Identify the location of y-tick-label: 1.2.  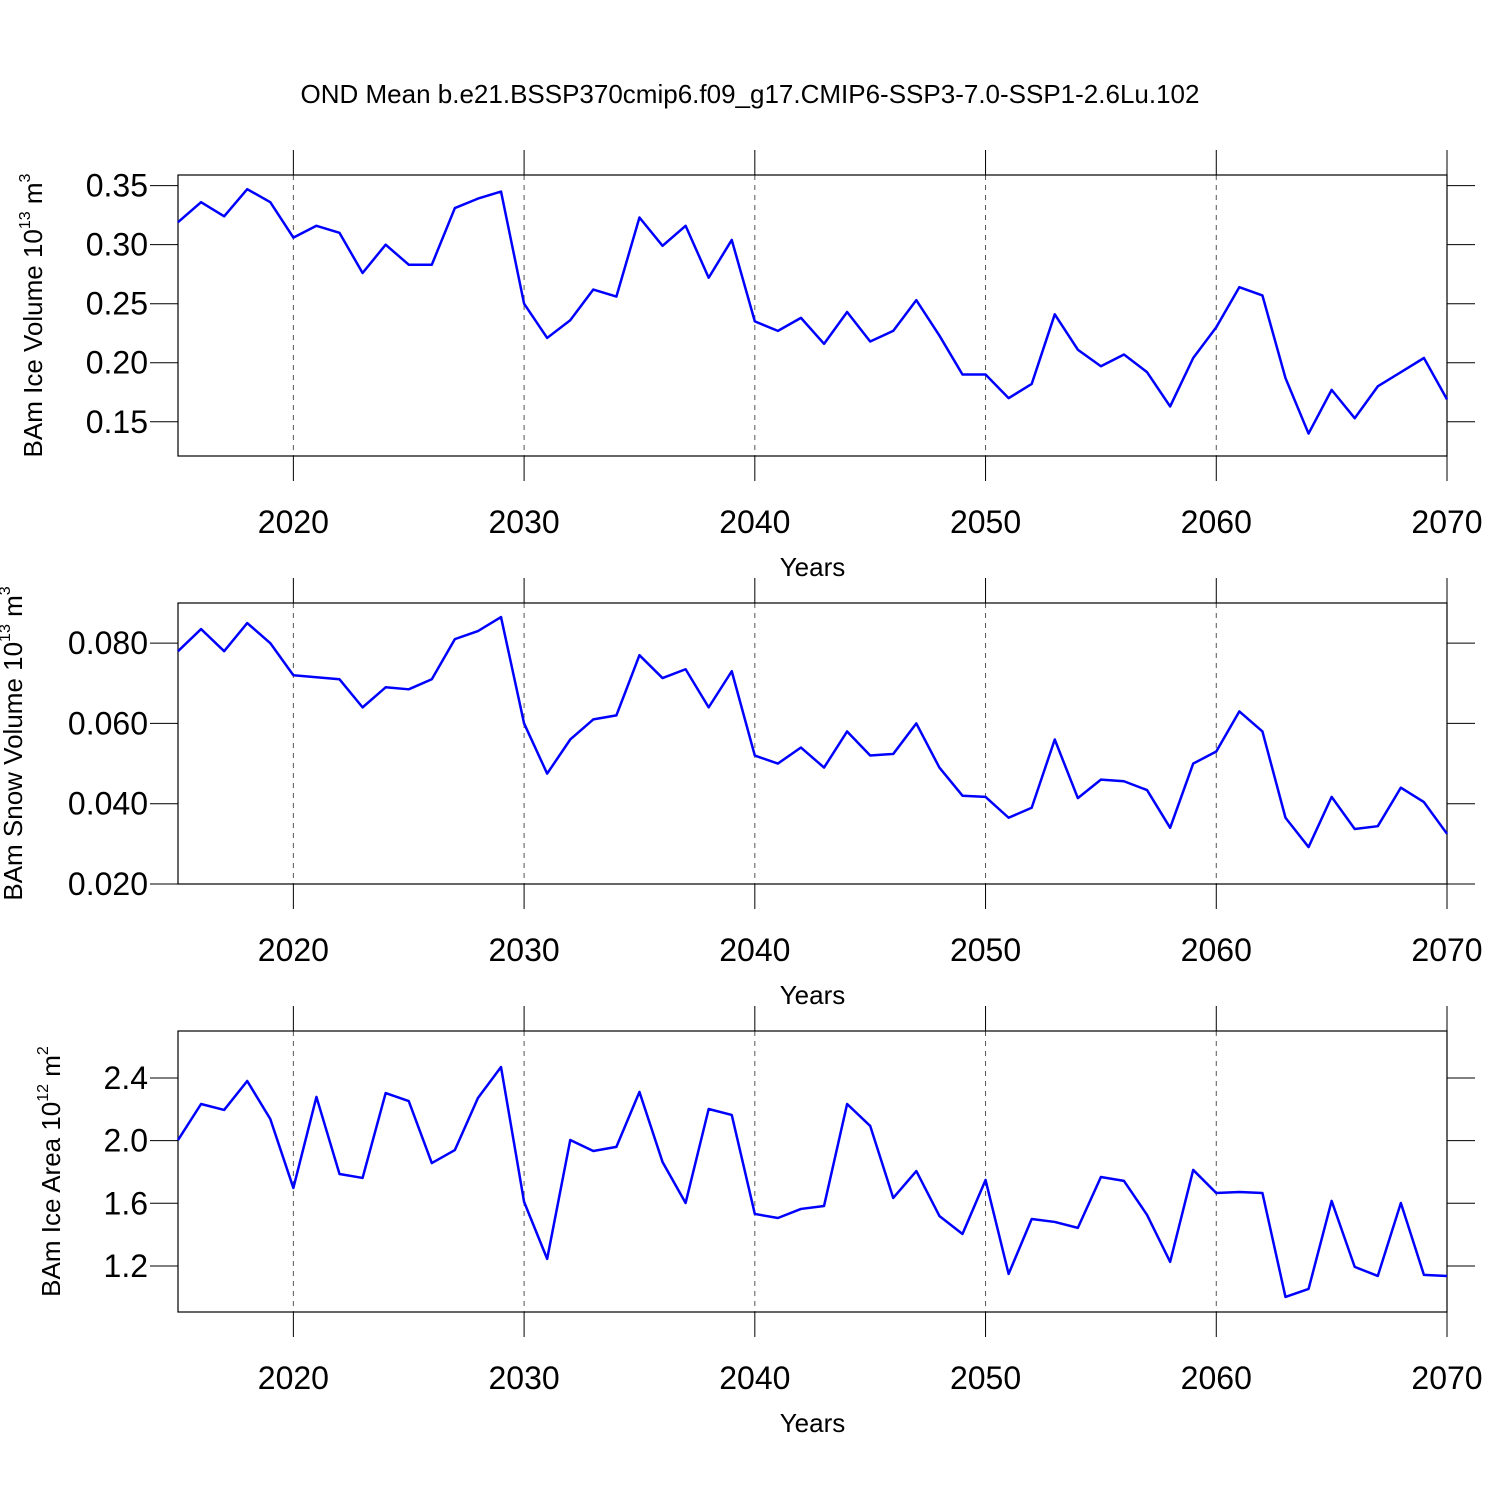
(126, 1266).